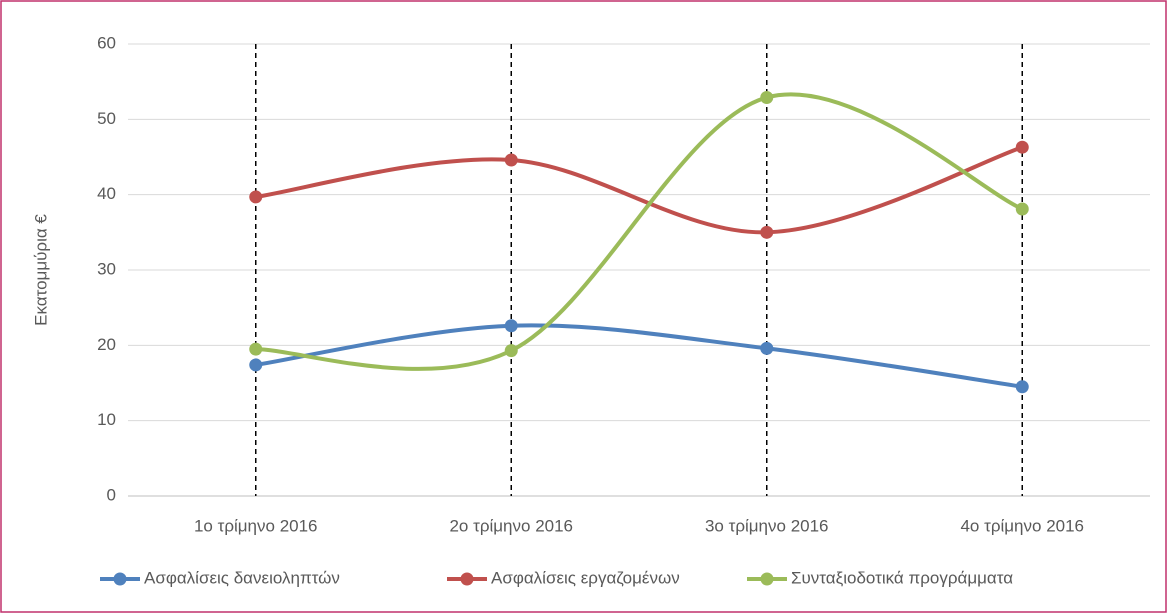 This screenshot has width=1167, height=613. I want to click on y-tick-label: 30, so click(106, 268).